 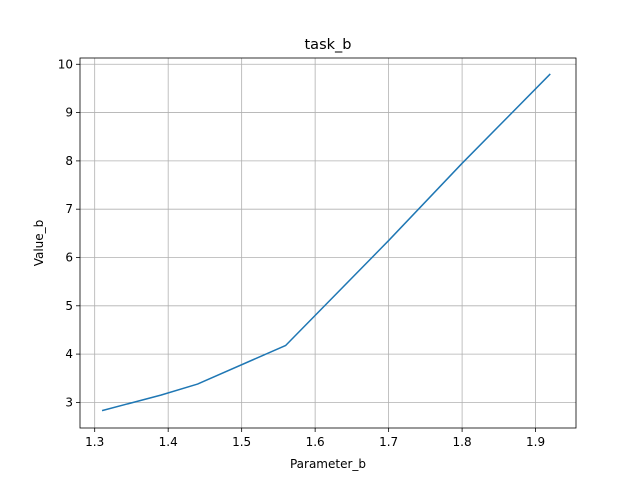 What do you see at coordinates (168, 442) in the screenshot?
I see `x-tick-label: 1.4` at bounding box center [168, 442].